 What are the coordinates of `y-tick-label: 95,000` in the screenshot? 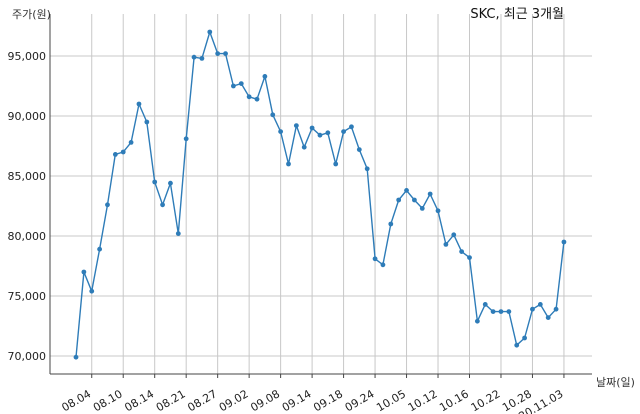 It's located at (27, 56).